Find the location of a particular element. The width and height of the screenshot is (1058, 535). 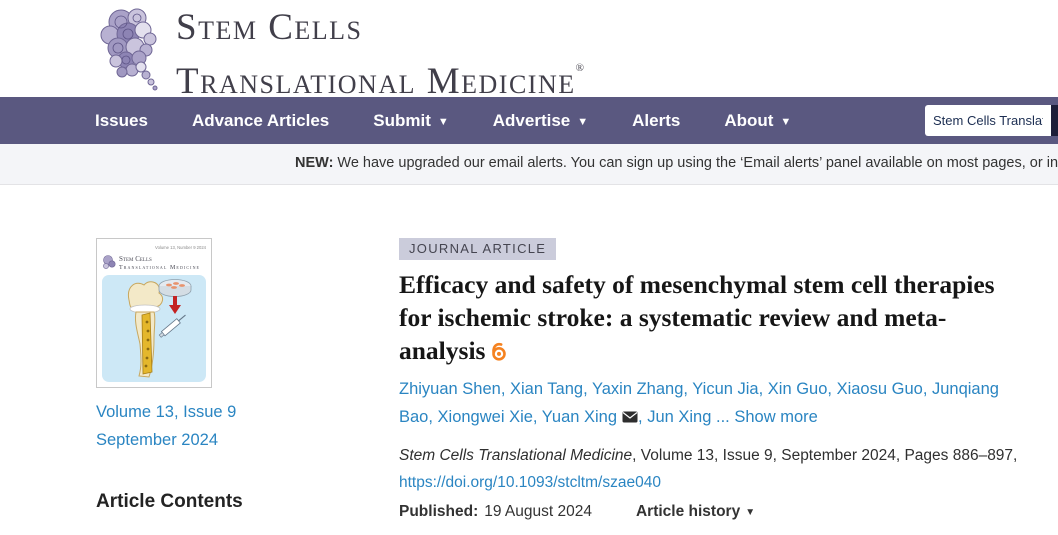

journal-name-line2: Translational Medicine® is located at coordinates (380, 81).